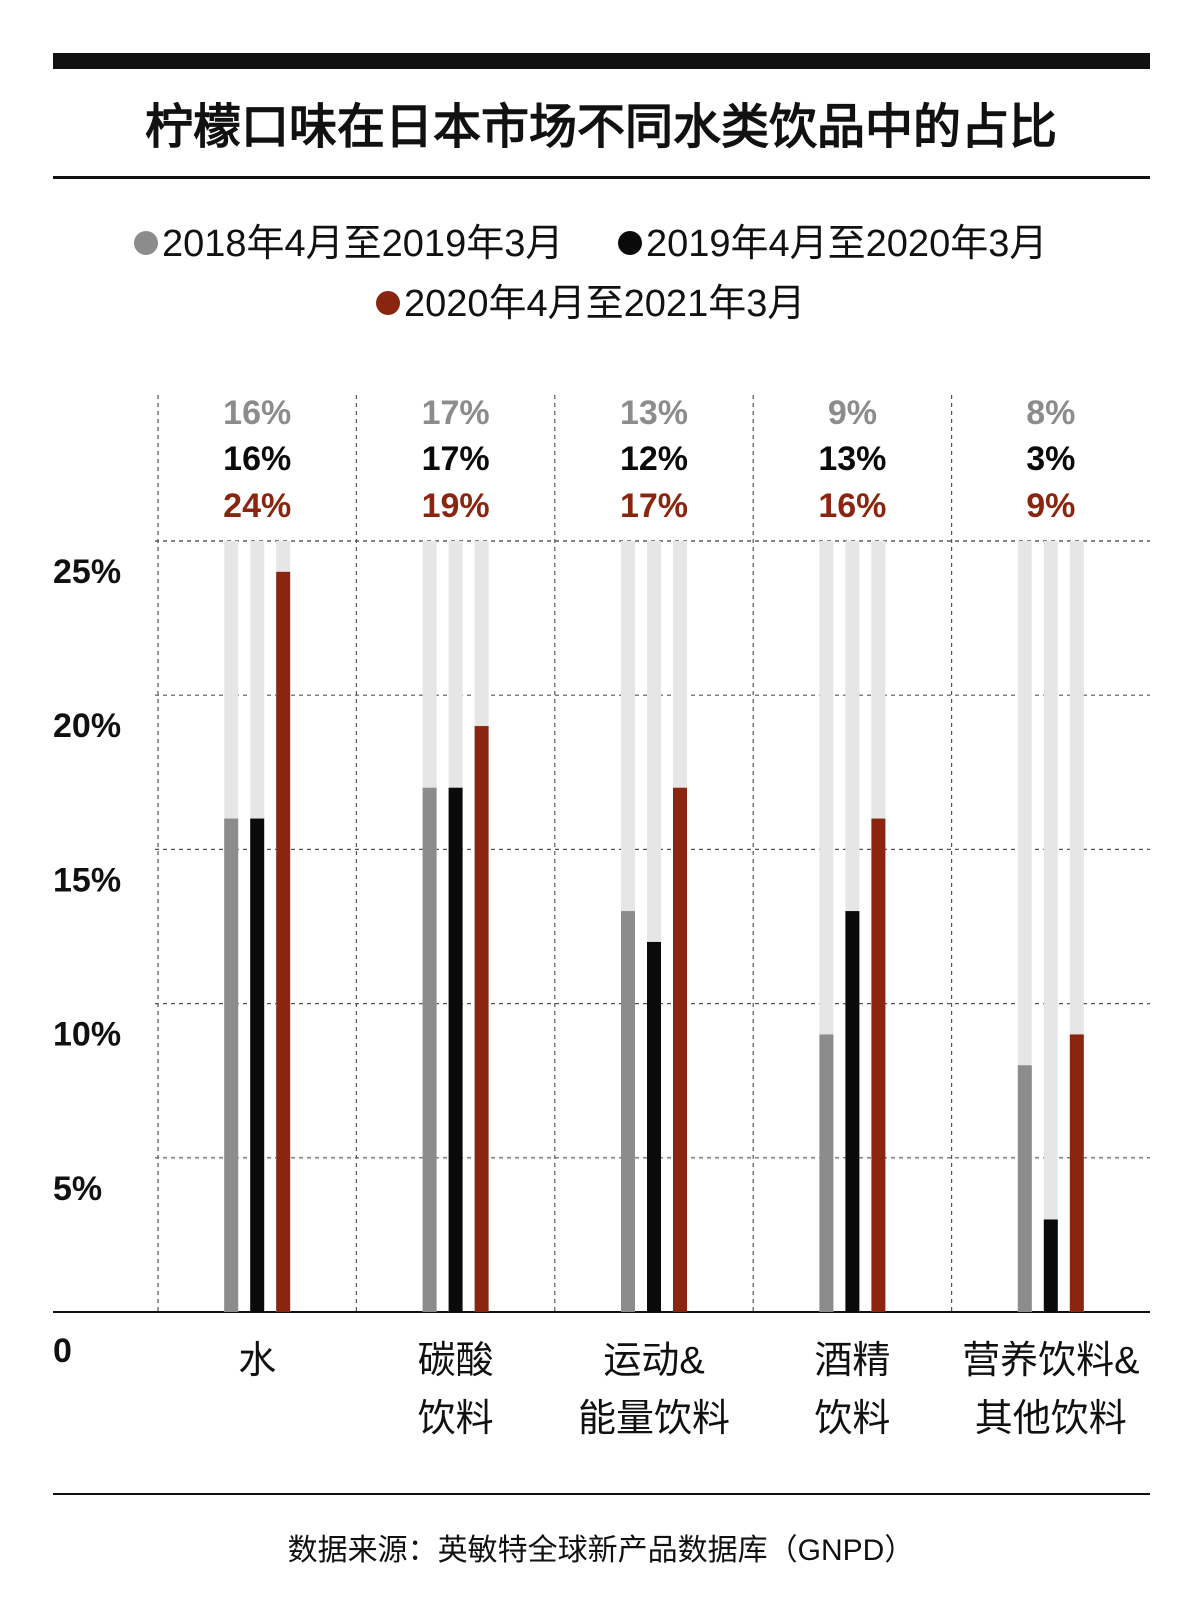 The image size is (1200, 1620). Describe the element at coordinates (654, 1419) in the screenshot. I see `x-tick-label: 能量饮料` at that location.